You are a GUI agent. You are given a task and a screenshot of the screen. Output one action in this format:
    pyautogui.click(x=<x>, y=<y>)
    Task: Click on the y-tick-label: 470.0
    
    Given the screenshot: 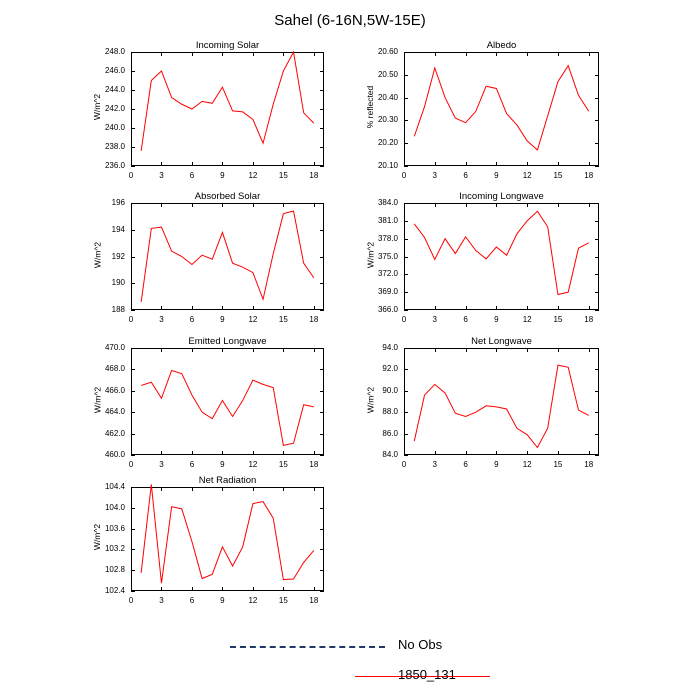 What is the action you would take?
    pyautogui.click(x=114, y=347)
    